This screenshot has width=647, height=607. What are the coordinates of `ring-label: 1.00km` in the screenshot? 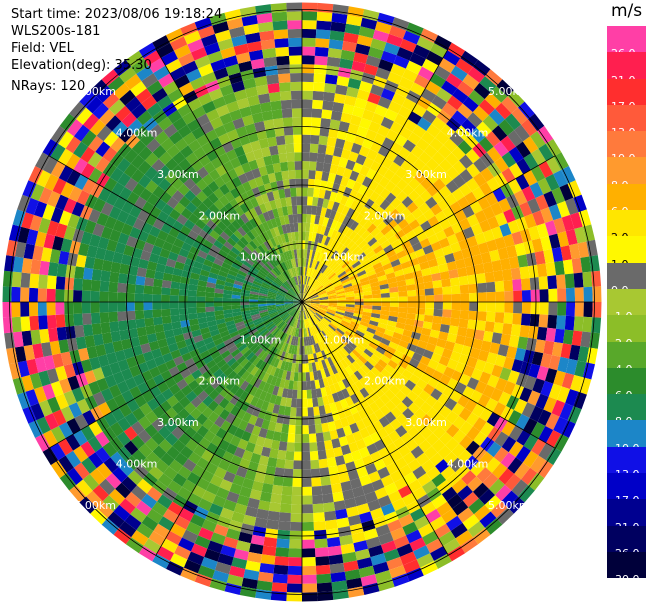 It's located at (261, 339).